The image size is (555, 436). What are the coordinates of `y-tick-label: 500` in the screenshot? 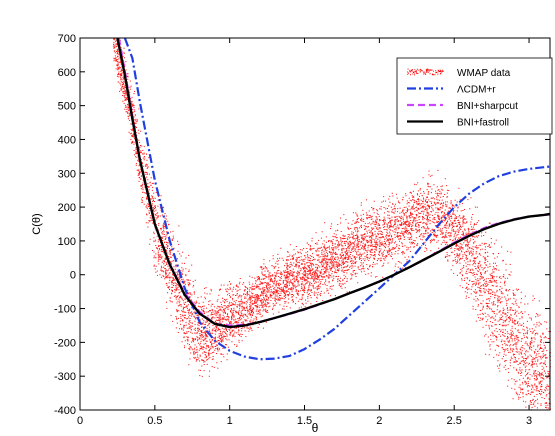 It's located at (67, 107).